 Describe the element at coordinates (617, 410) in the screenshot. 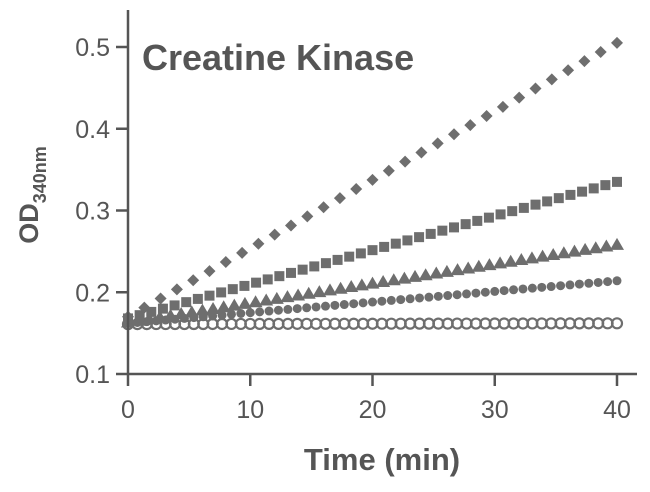

I see `x-tick-label: 40` at that location.